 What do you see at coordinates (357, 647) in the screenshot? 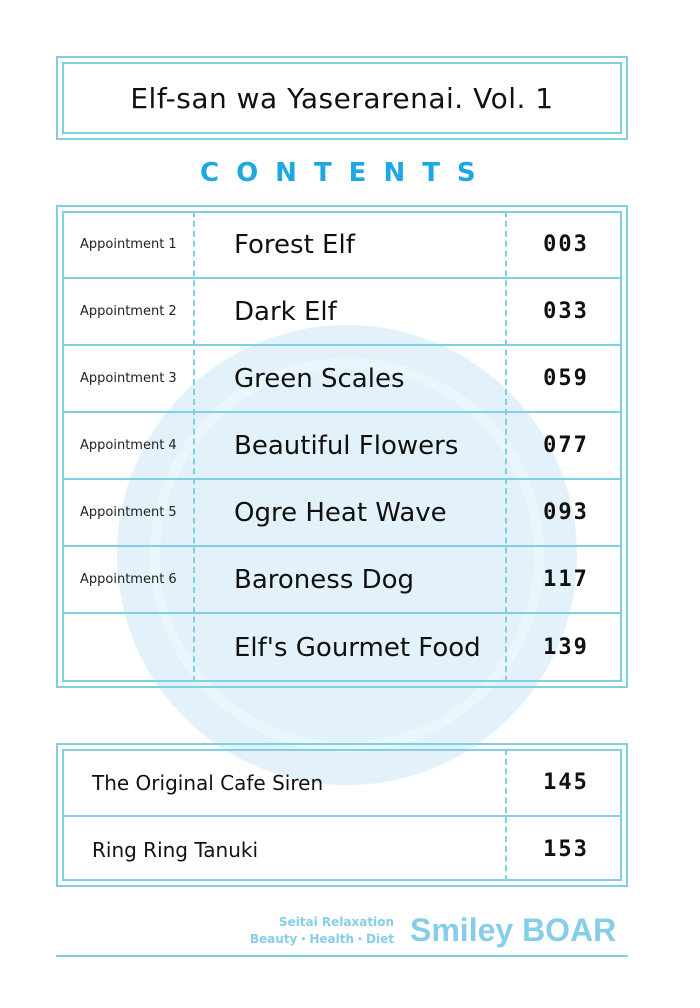
I see `chapter-title: Elf's Gourmet Food` at bounding box center [357, 647].